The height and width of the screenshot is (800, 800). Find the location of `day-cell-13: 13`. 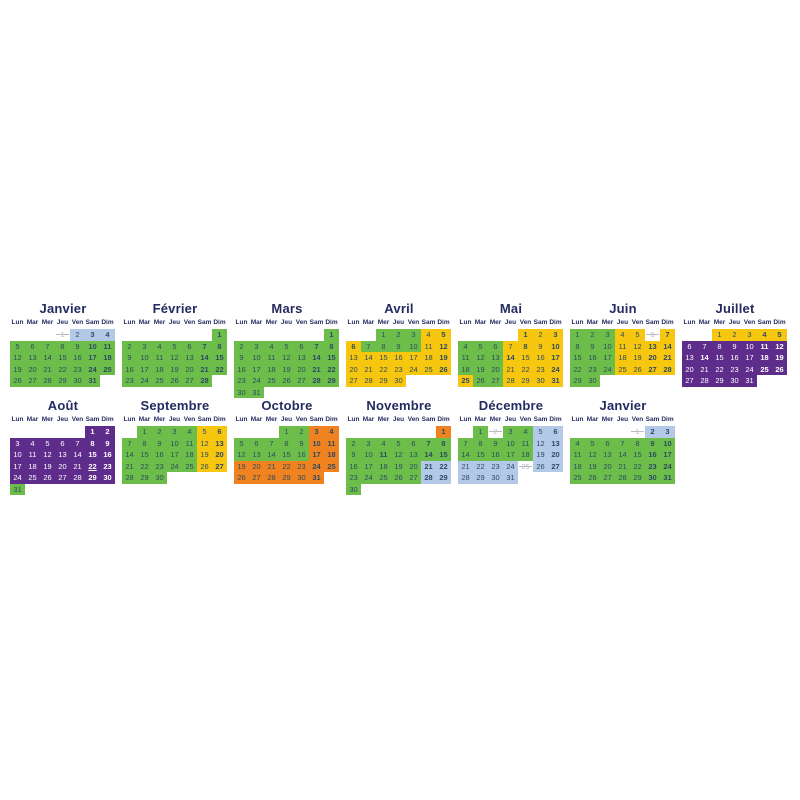

day-cell-13: 13 is located at coordinates (301, 358).